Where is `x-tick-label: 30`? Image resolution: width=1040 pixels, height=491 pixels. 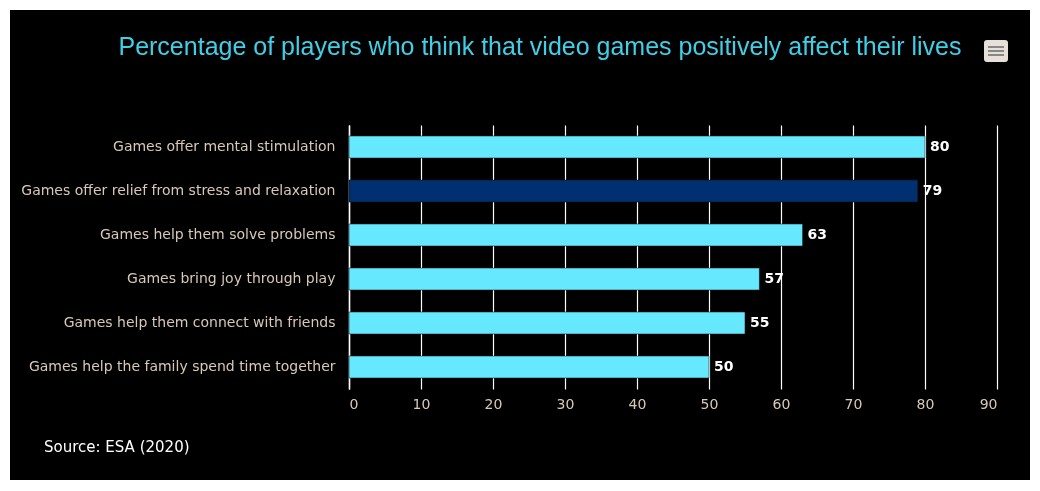 x-tick-label: 30 is located at coordinates (565, 403).